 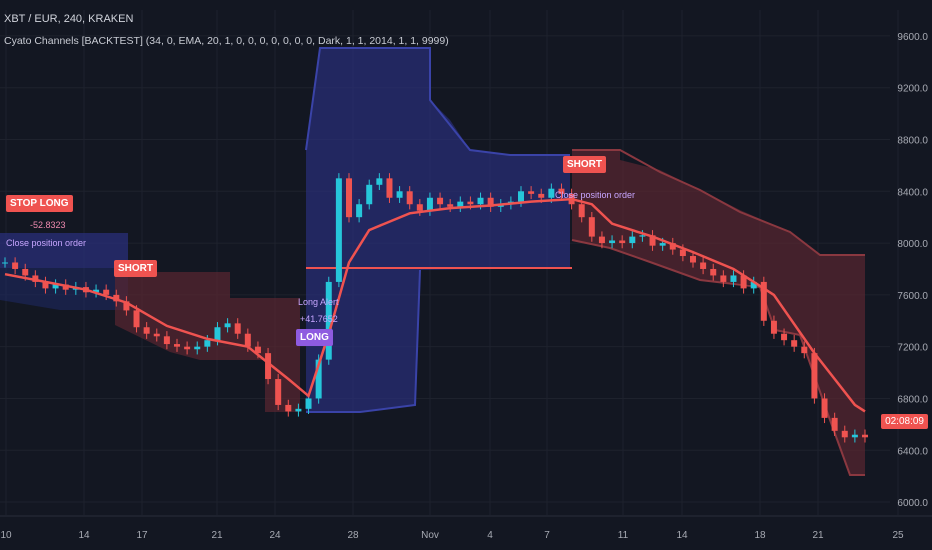 I want to click on y-tick-label: 9200.0, so click(x=912, y=89).